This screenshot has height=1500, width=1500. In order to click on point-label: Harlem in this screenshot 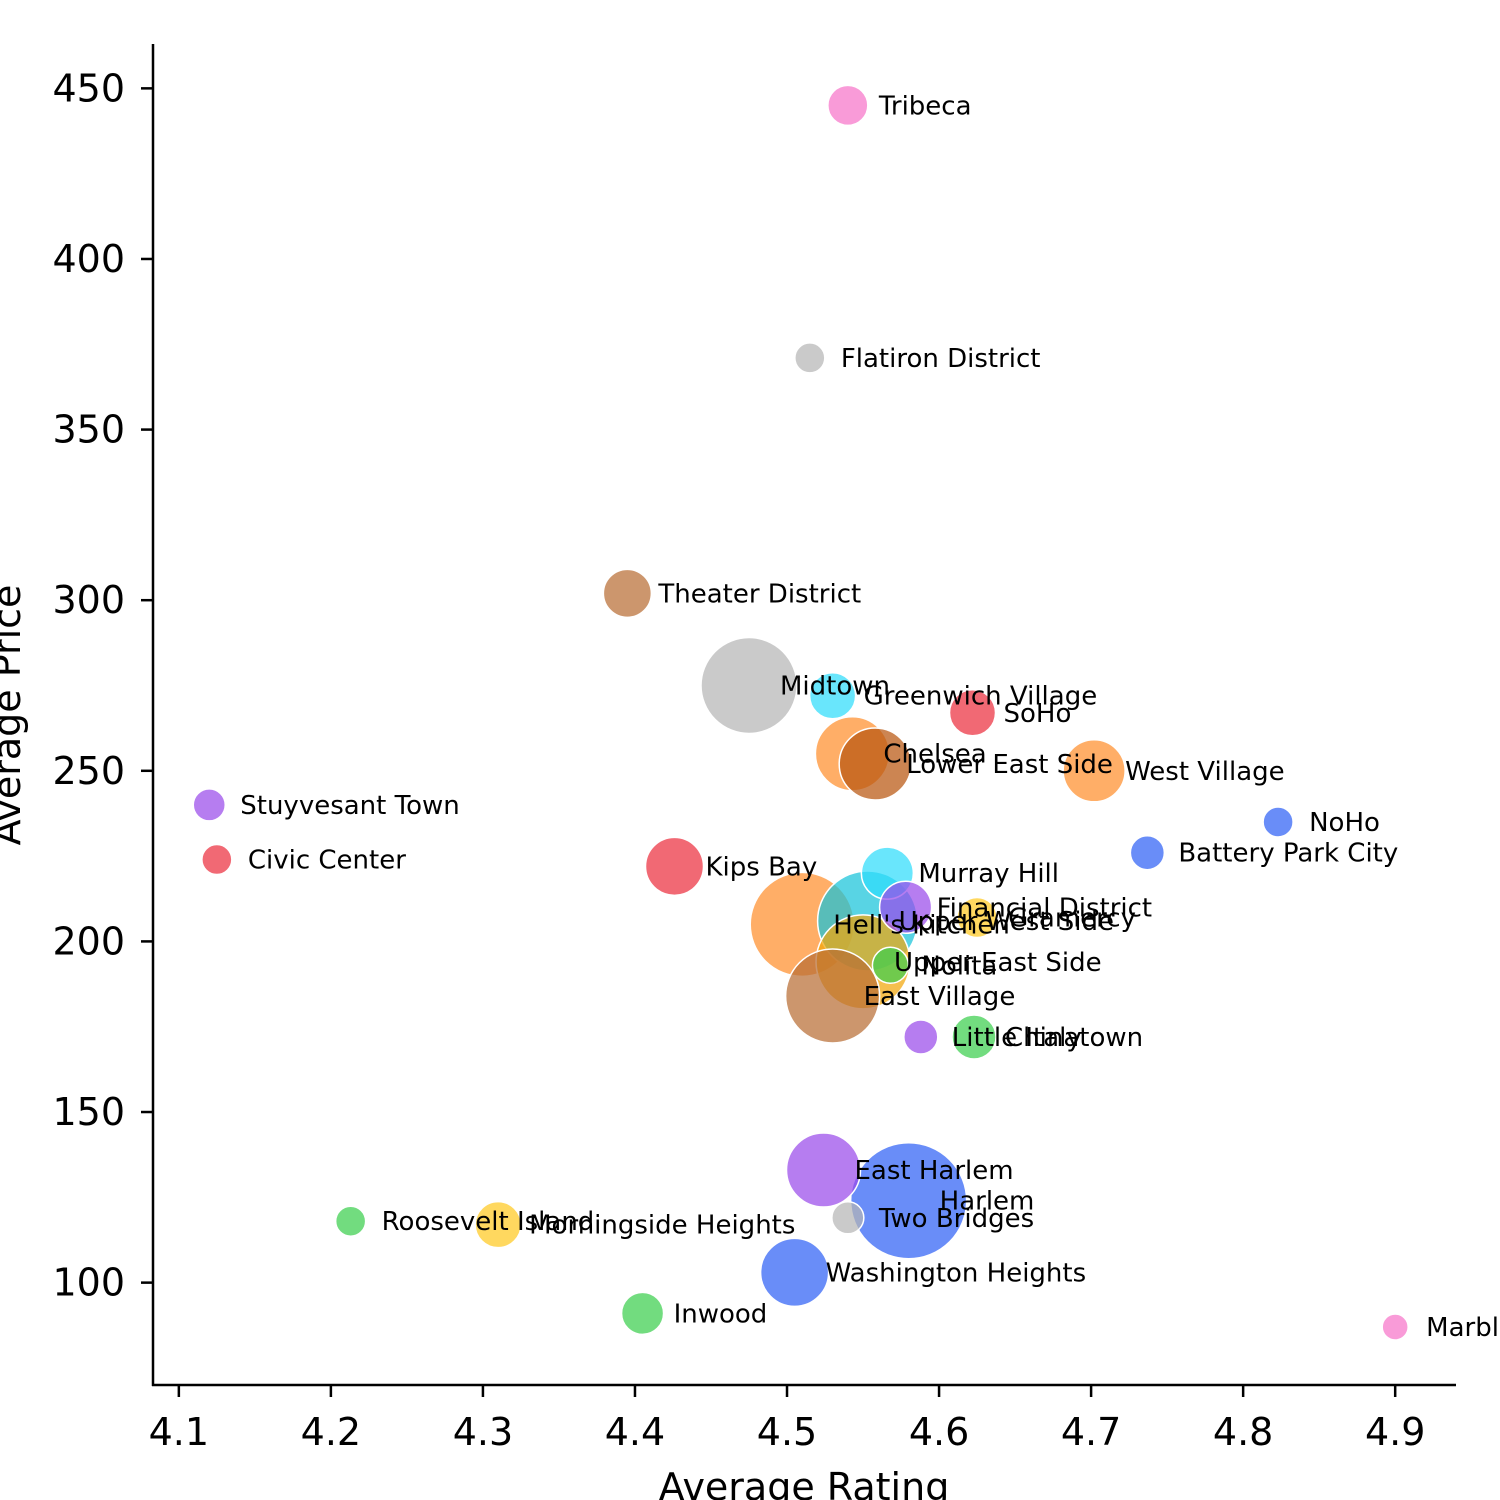, I will do `click(987, 1202)`.